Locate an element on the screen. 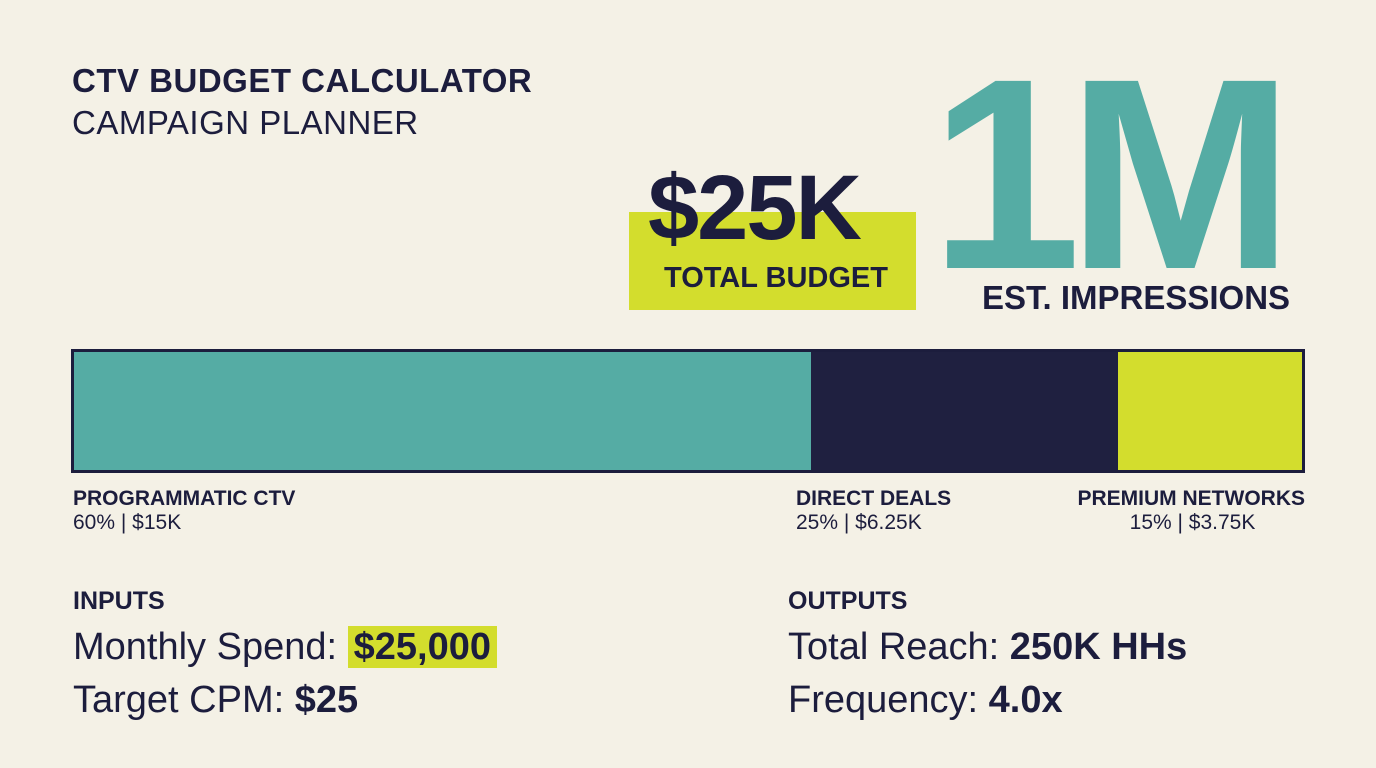 This screenshot has height=768, width=1376. impressions-value: 1M is located at coordinates (1112, 174).